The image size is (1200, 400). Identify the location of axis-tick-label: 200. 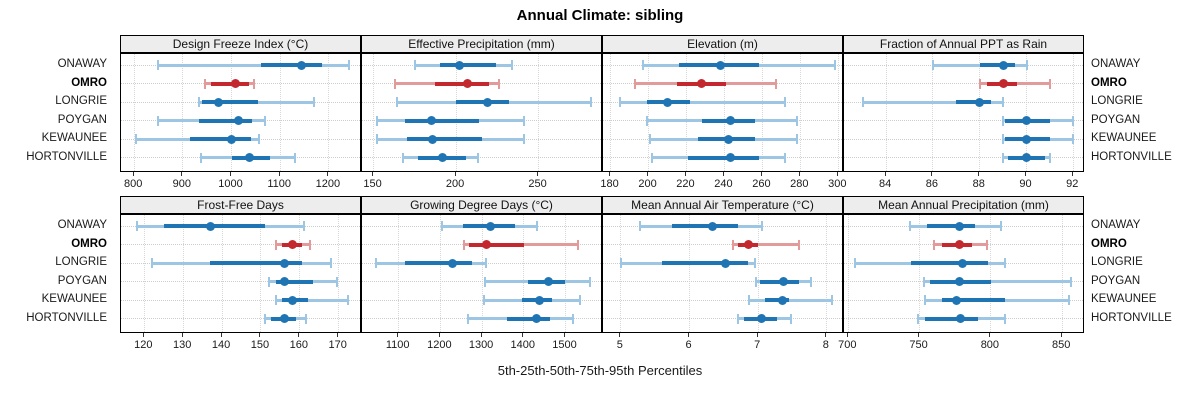
(647, 184).